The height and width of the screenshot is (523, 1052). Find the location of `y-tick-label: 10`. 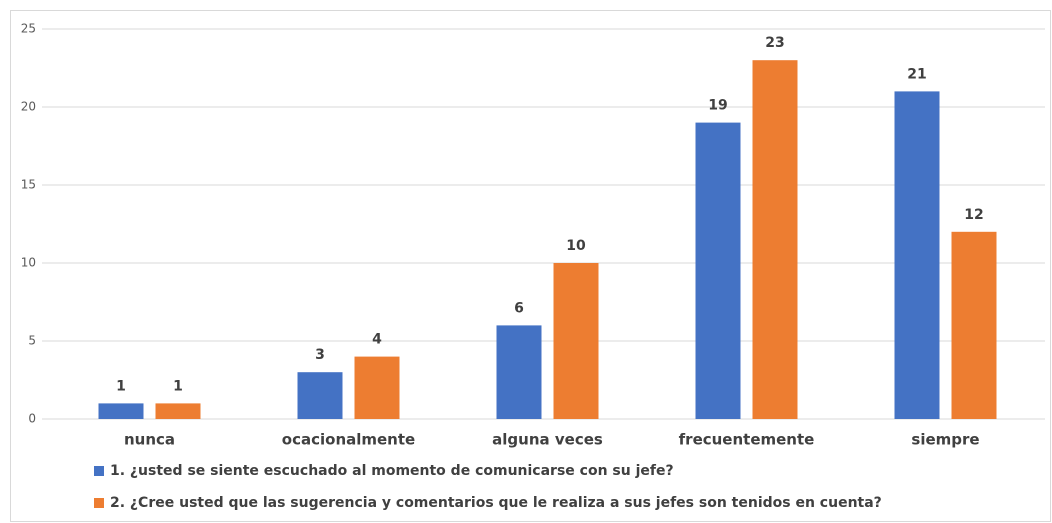

y-tick-label: 10 is located at coordinates (28, 263).